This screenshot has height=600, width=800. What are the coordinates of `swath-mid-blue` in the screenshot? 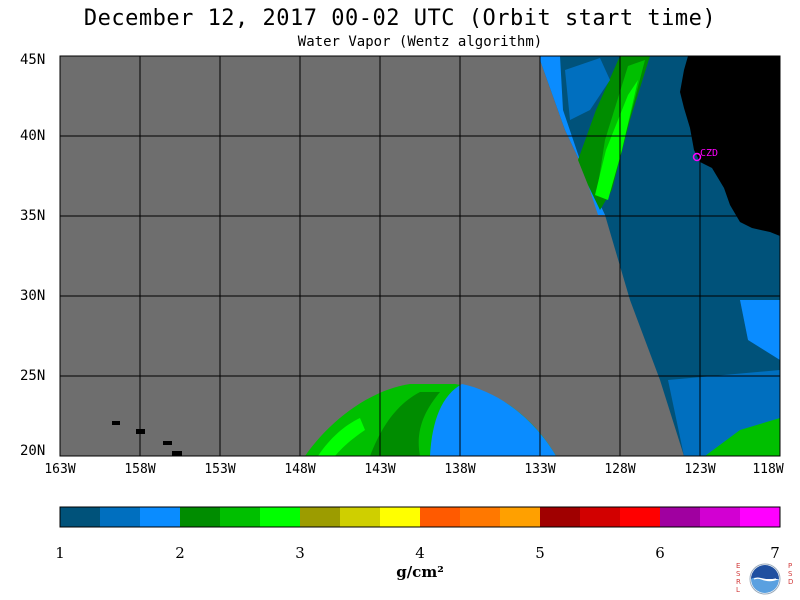 It's located at (587, 89).